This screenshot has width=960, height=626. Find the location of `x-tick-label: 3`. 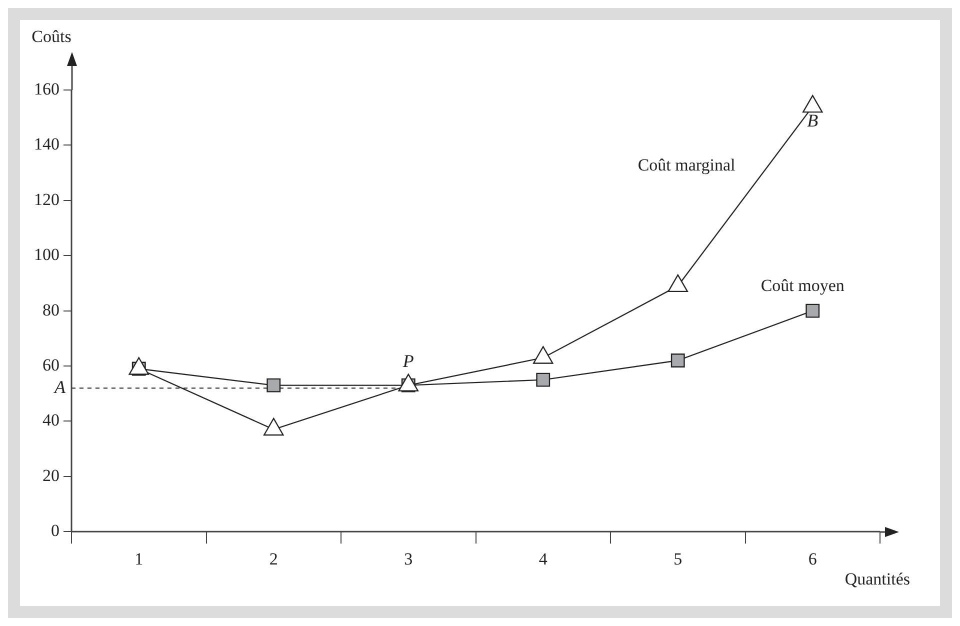

x-tick-label: 3 is located at coordinates (408, 558).